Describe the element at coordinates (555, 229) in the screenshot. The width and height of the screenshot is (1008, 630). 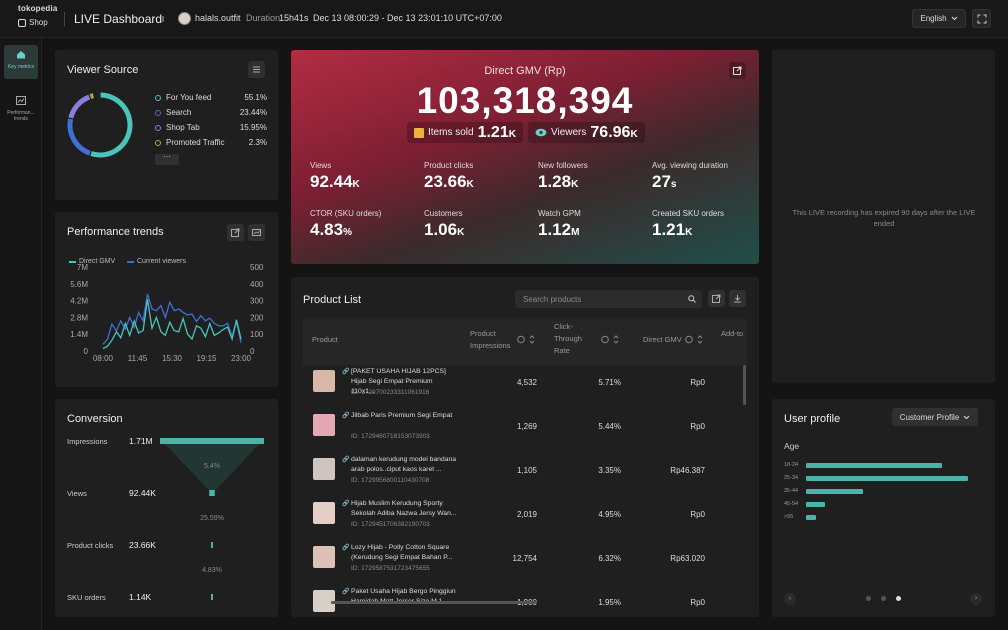
I see `metric-number: 1.12` at that location.